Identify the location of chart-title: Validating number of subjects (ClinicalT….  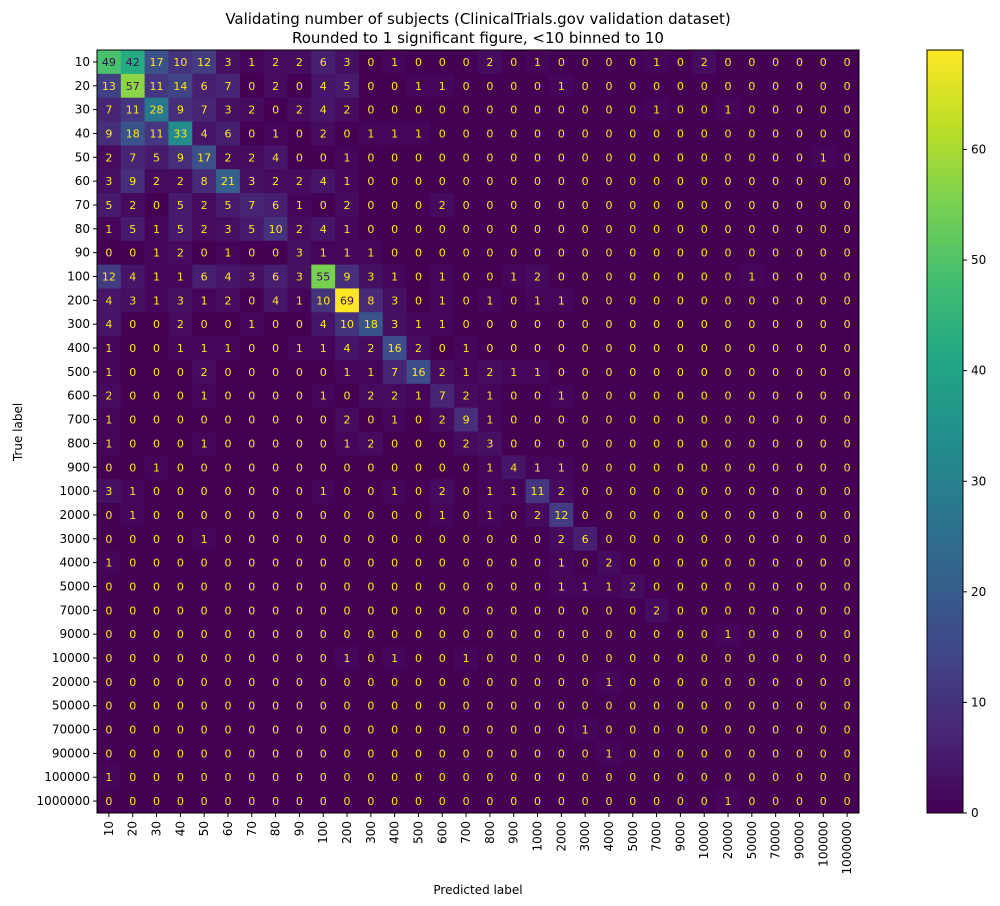
(477, 19).